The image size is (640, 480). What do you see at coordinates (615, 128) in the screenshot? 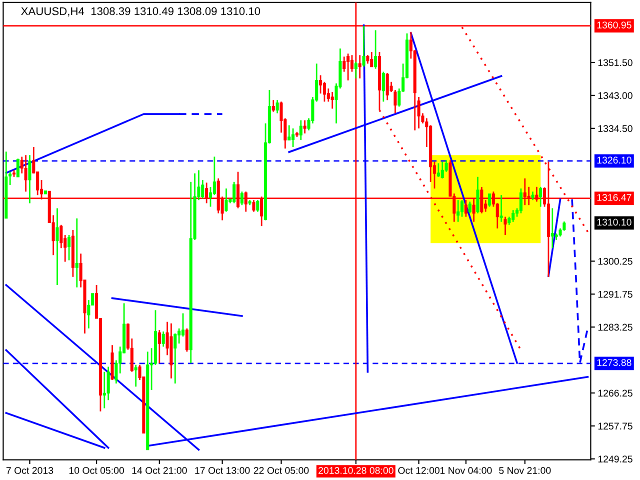
I see `y-tick-label: 1334.50` at bounding box center [615, 128].